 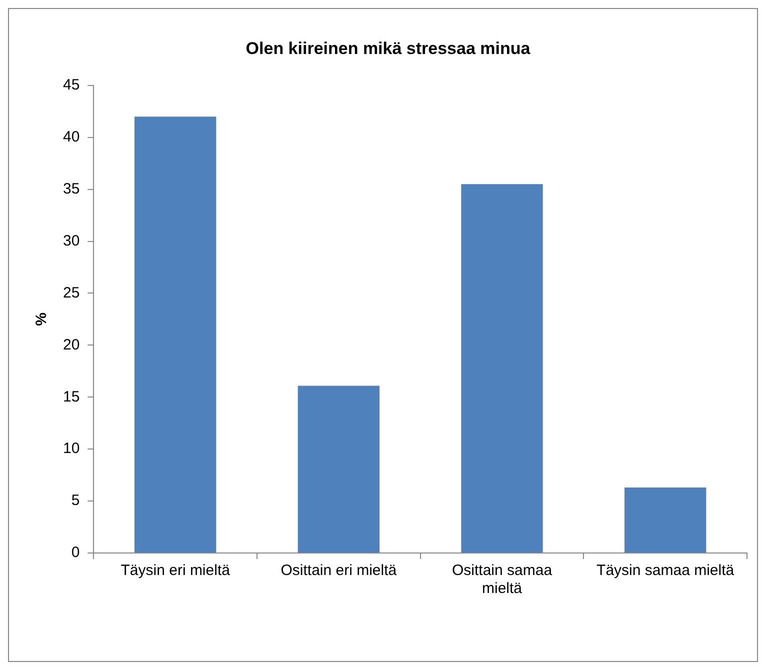 What do you see at coordinates (71, 293) in the screenshot?
I see `y-tick-label: 25` at bounding box center [71, 293].